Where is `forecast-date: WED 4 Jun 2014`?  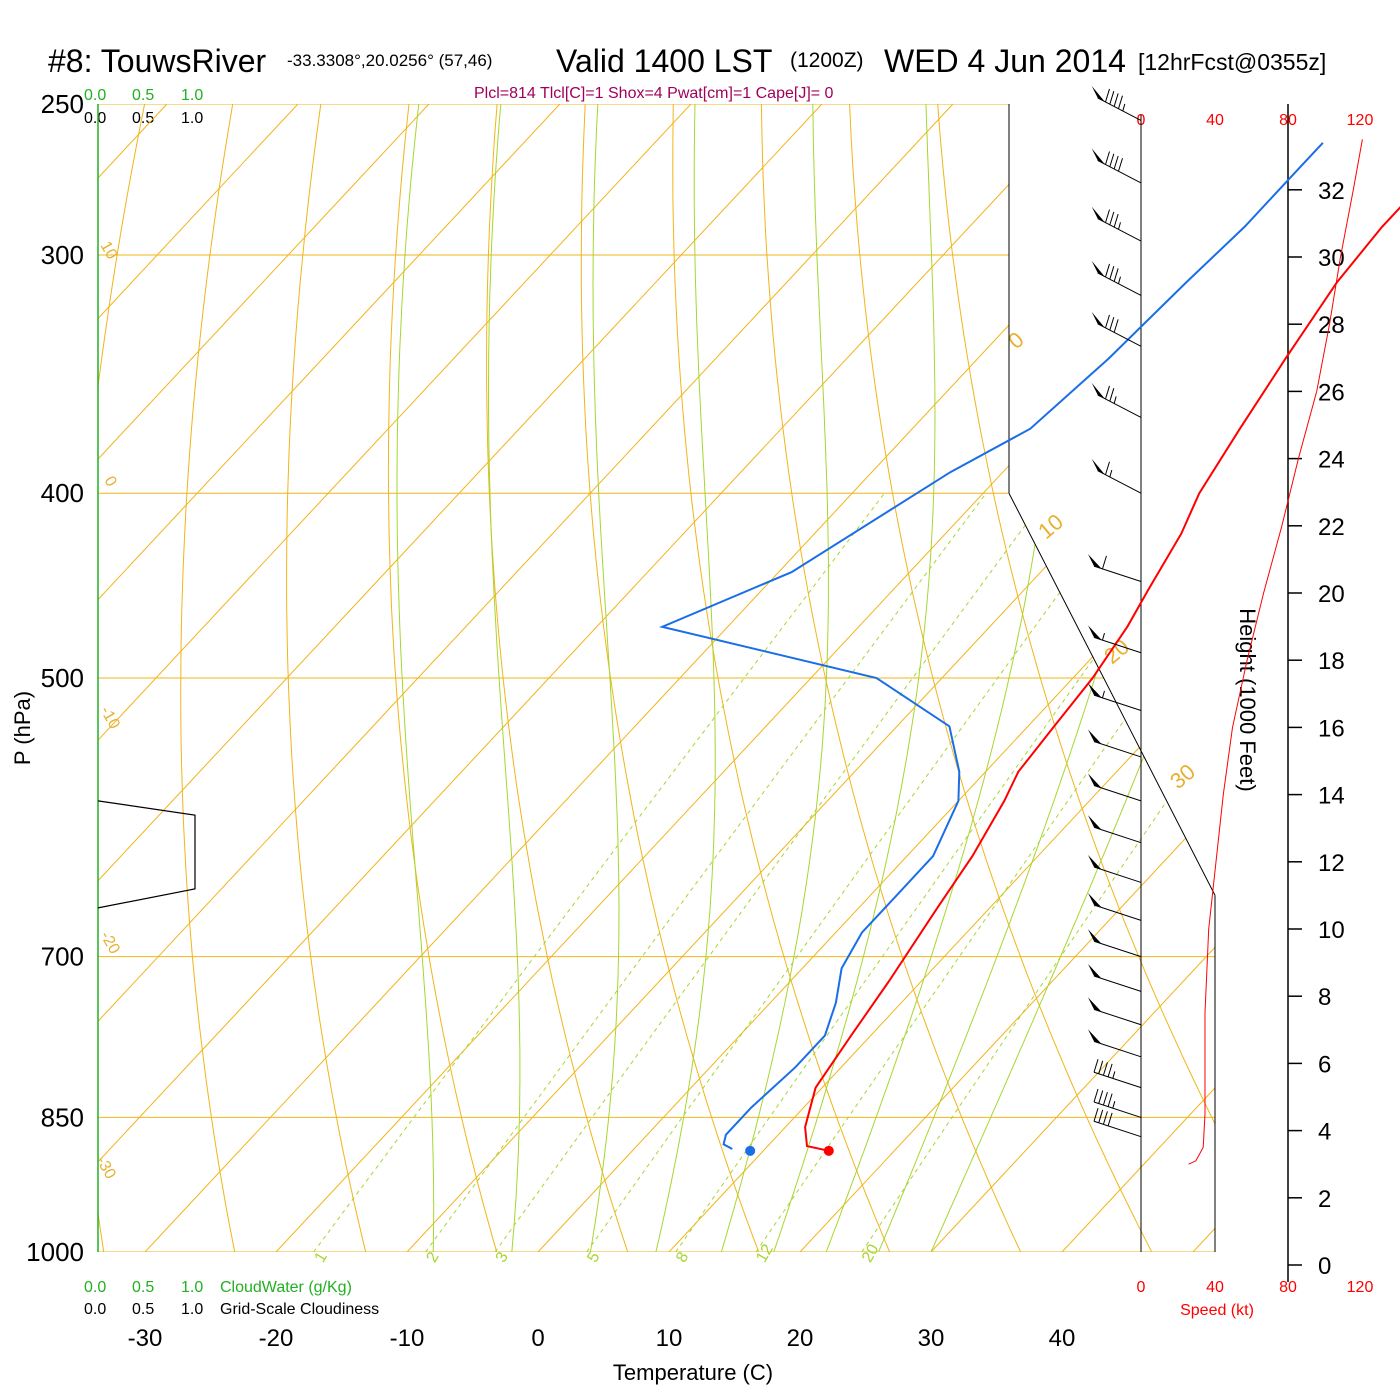 forecast-date: WED 4 Jun 2014 is located at coordinates (1005, 61).